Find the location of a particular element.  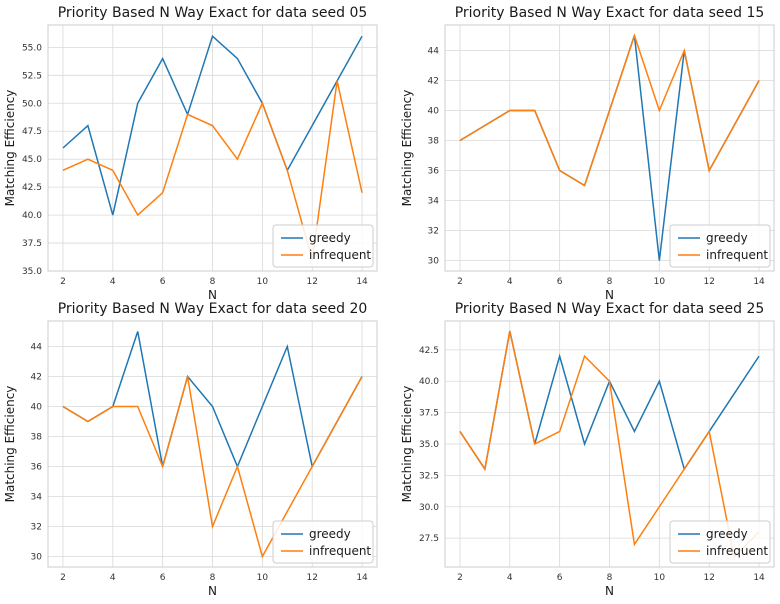

y-tick-label: 45.0 is located at coordinates (32, 160).